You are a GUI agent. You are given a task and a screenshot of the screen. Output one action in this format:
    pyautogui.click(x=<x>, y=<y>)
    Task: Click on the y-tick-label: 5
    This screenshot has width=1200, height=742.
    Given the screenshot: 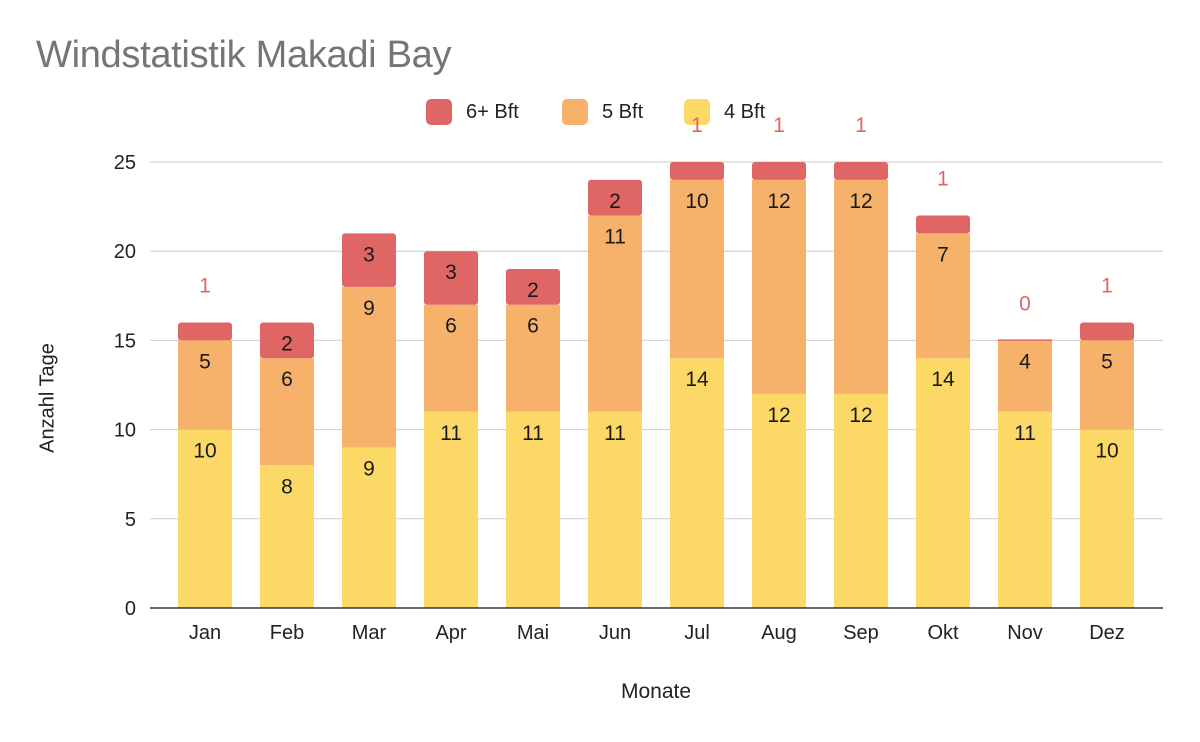 What is the action you would take?
    pyautogui.click(x=130, y=520)
    